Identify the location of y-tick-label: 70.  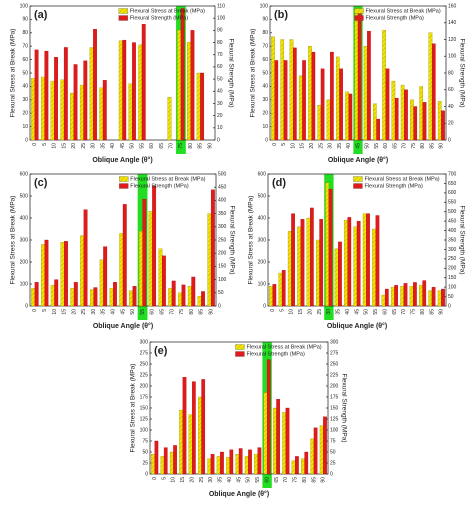
(265, 47).